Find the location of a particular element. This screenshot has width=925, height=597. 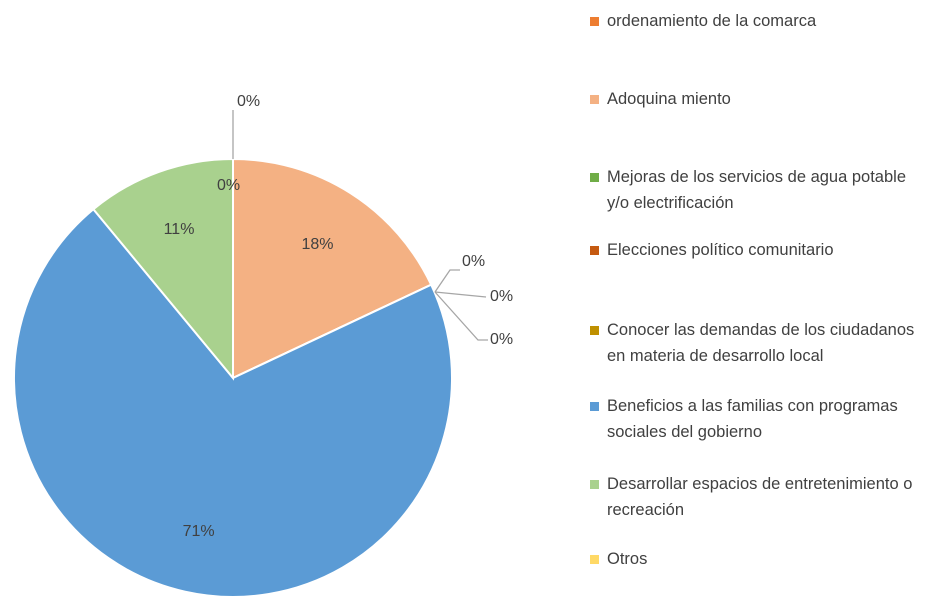

legend-label: Elecciones político comunitario is located at coordinates (720, 250).